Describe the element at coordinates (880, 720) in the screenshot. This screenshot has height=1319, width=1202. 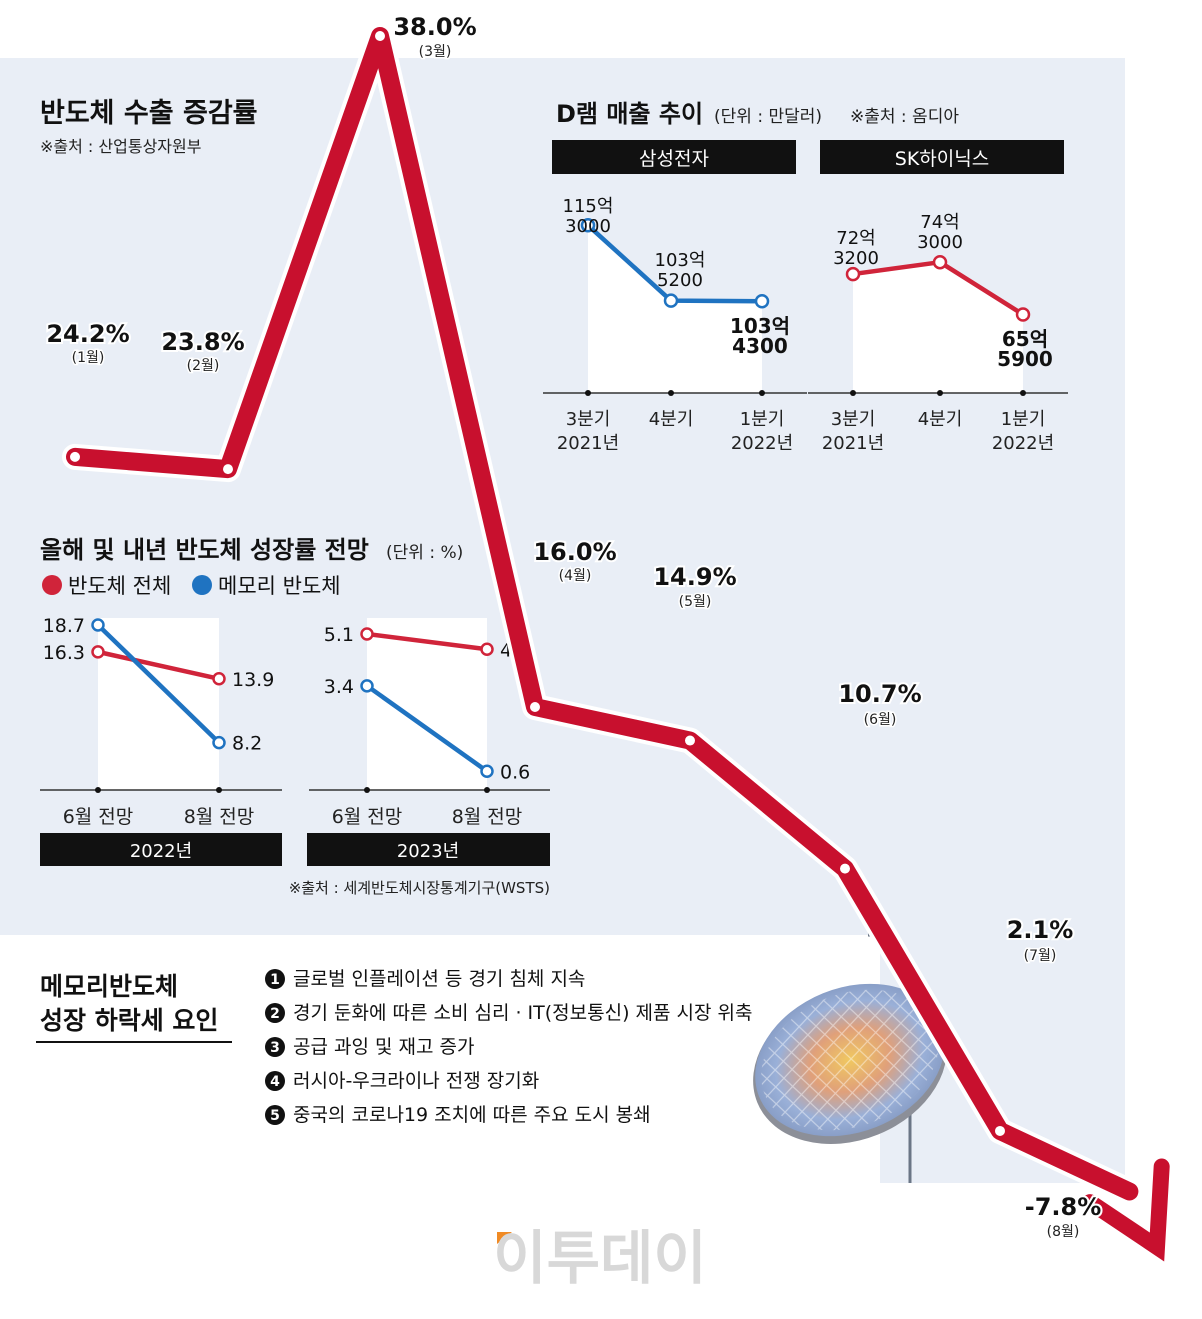
I see `export-month-label: (6월)` at that location.